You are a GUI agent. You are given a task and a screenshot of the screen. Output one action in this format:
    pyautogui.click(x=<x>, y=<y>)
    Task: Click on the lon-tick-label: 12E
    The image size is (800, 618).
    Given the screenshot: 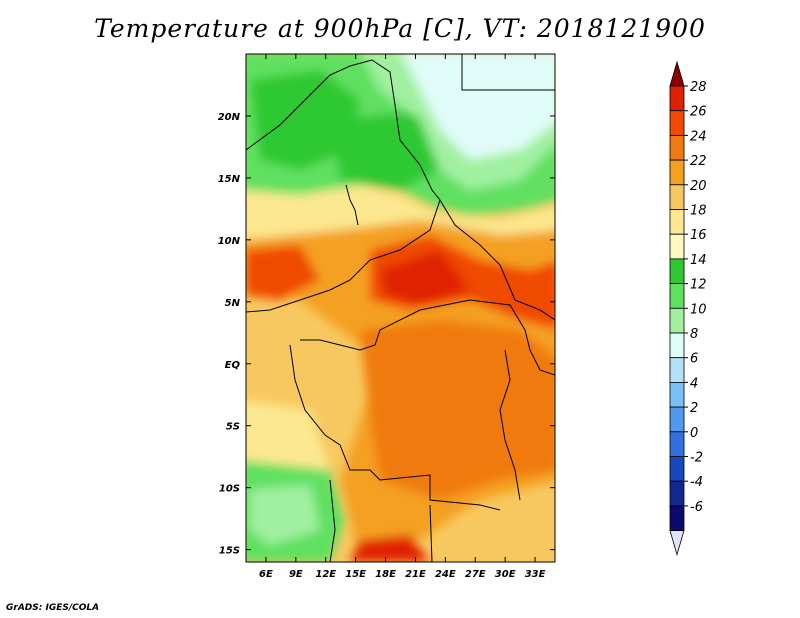 What is the action you would take?
    pyautogui.click(x=325, y=574)
    